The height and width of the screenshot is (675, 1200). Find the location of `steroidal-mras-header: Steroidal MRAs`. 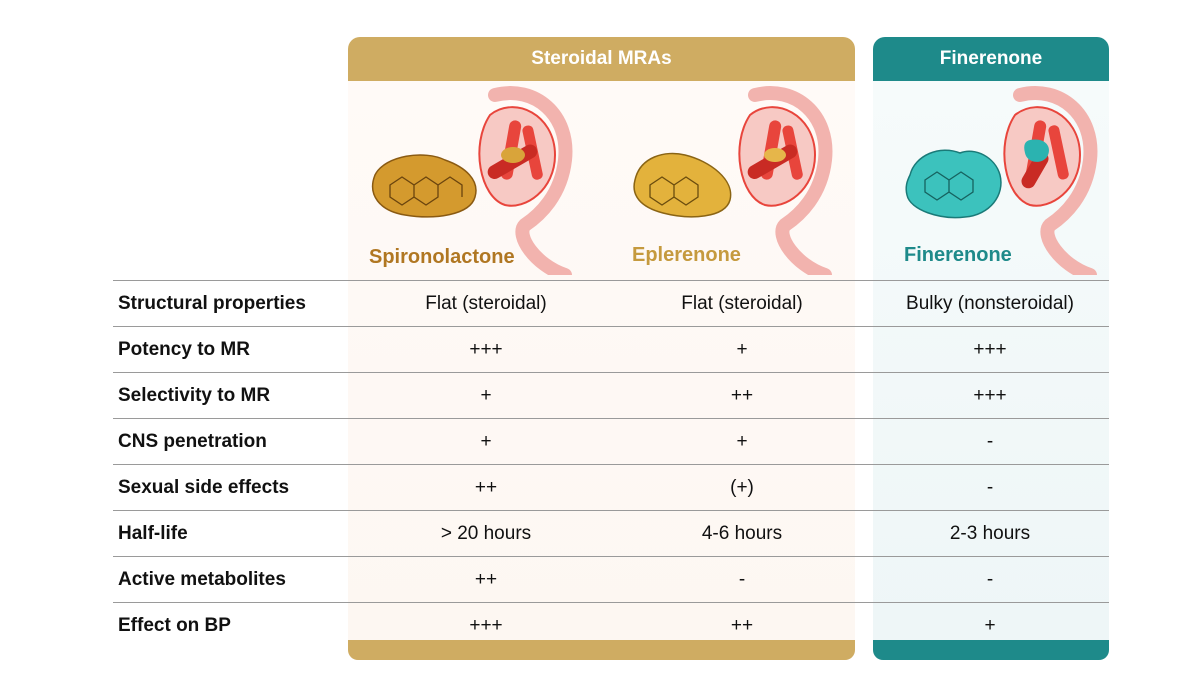

steroidal-mras-header: Steroidal MRAs is located at coordinates (601, 59).